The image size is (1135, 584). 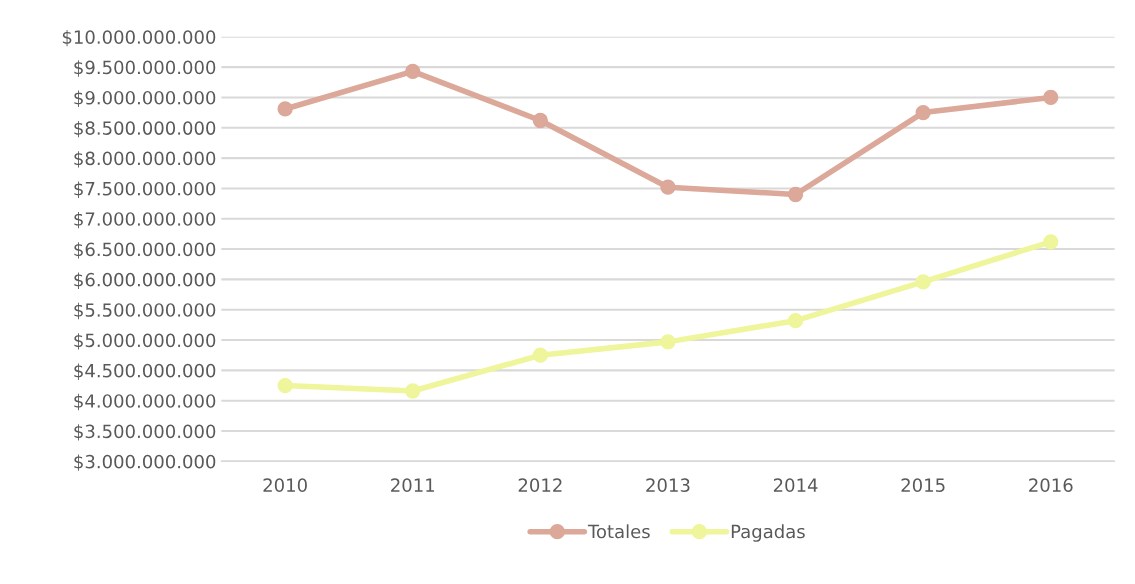 What do you see at coordinates (923, 485) in the screenshot?
I see `x-tick-label: 2015` at bounding box center [923, 485].